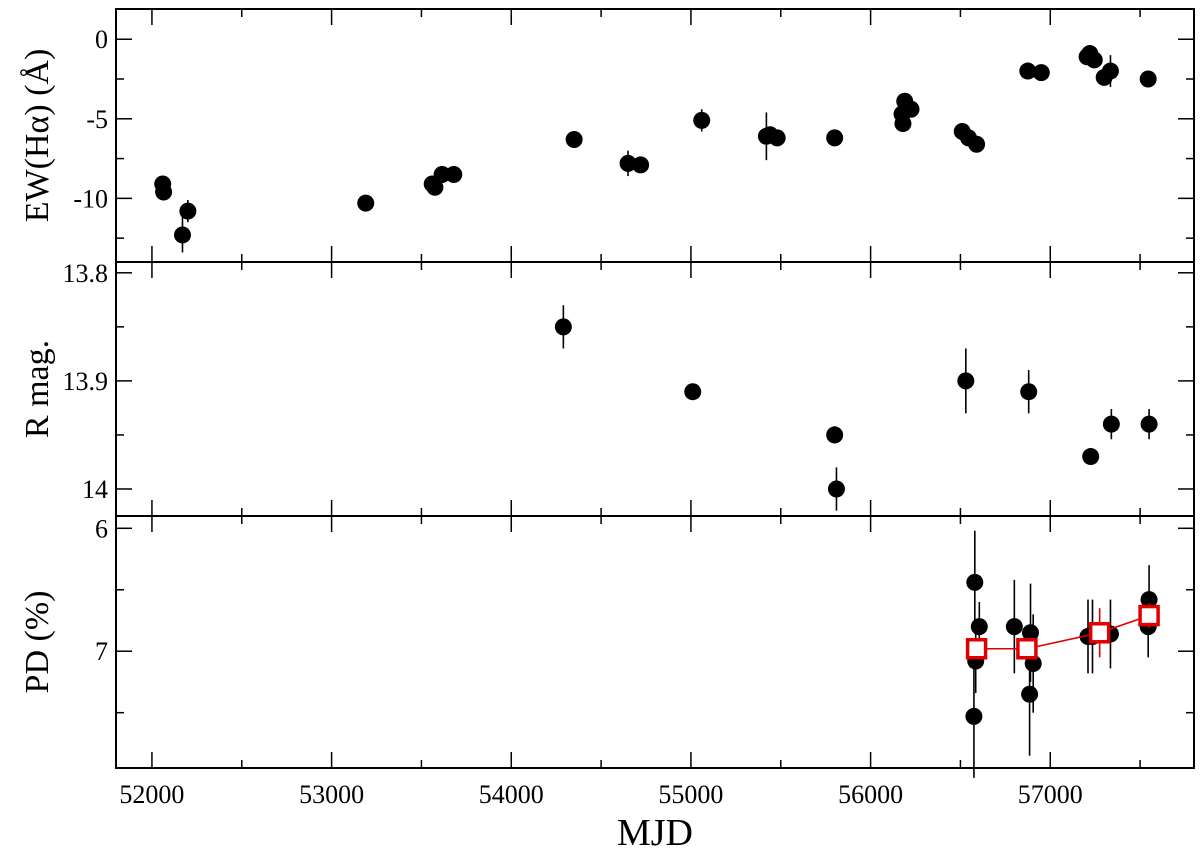  Describe the element at coordinates (690, 794) in the screenshot. I see `x-tick-label: 55000` at that location.